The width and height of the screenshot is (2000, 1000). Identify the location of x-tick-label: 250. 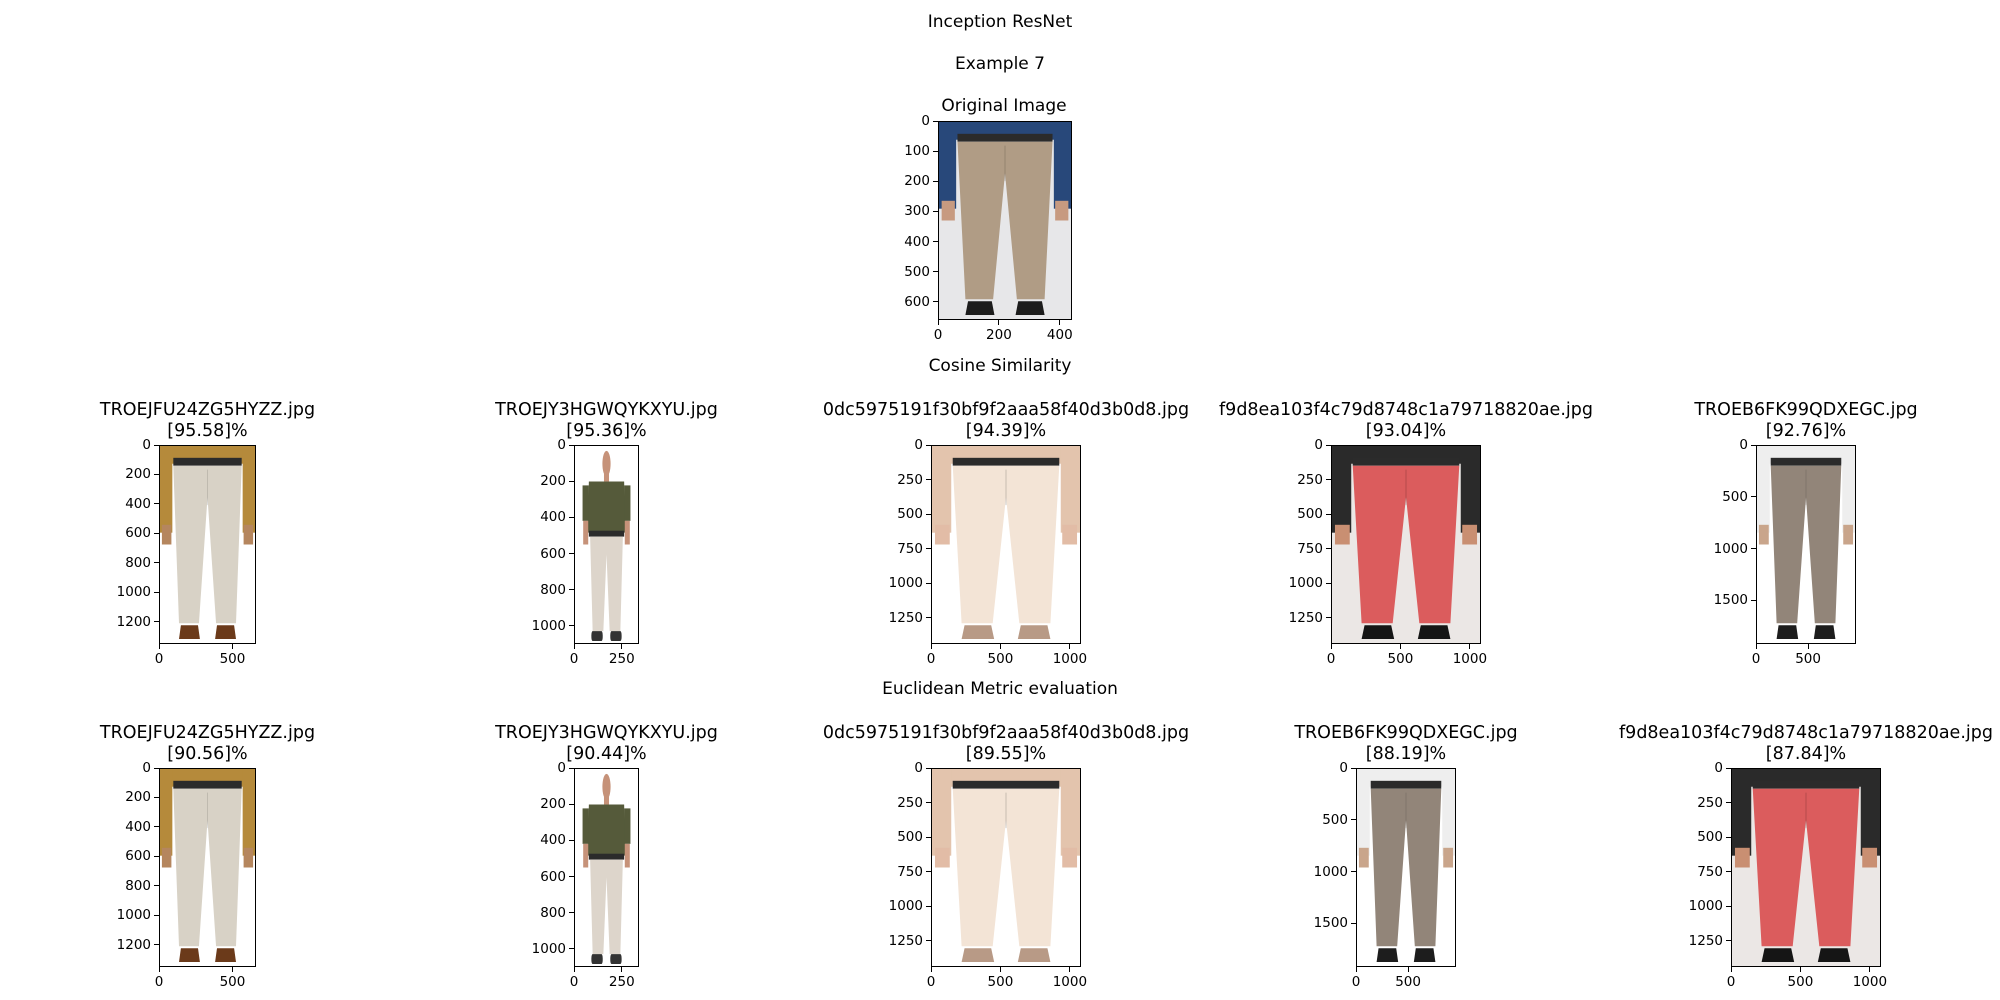
(621, 659).